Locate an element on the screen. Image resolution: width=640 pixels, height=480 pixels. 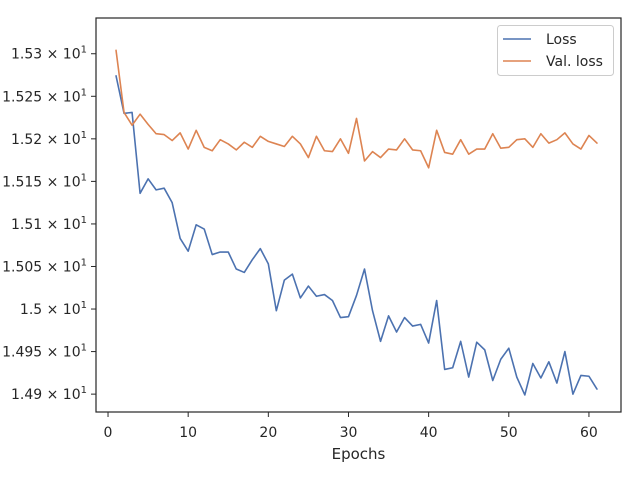
x-tick-label: 0 is located at coordinates (108, 433).